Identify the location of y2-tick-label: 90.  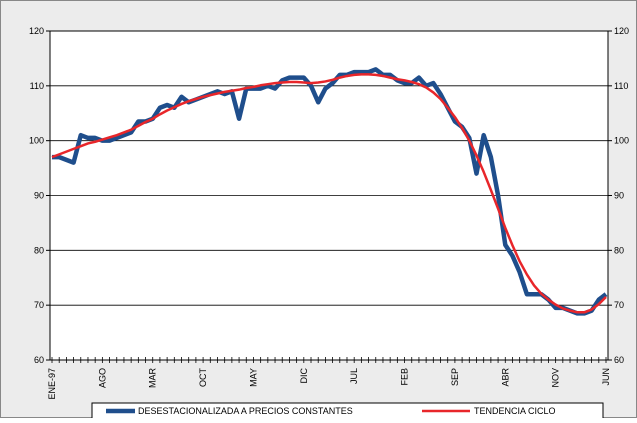
(619, 196).